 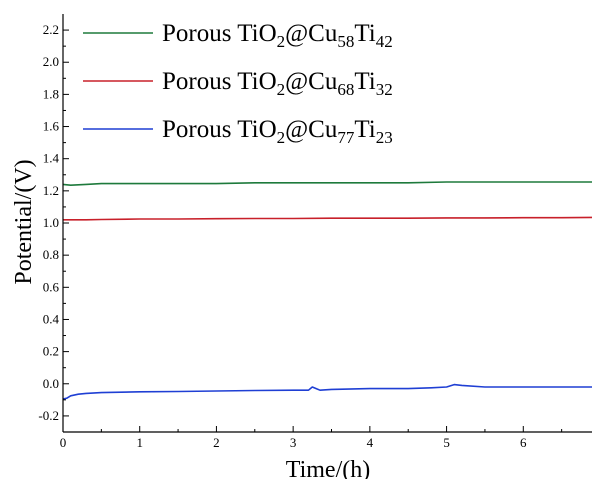 I want to click on y-tick-label: 0.0, so click(x=51, y=383).